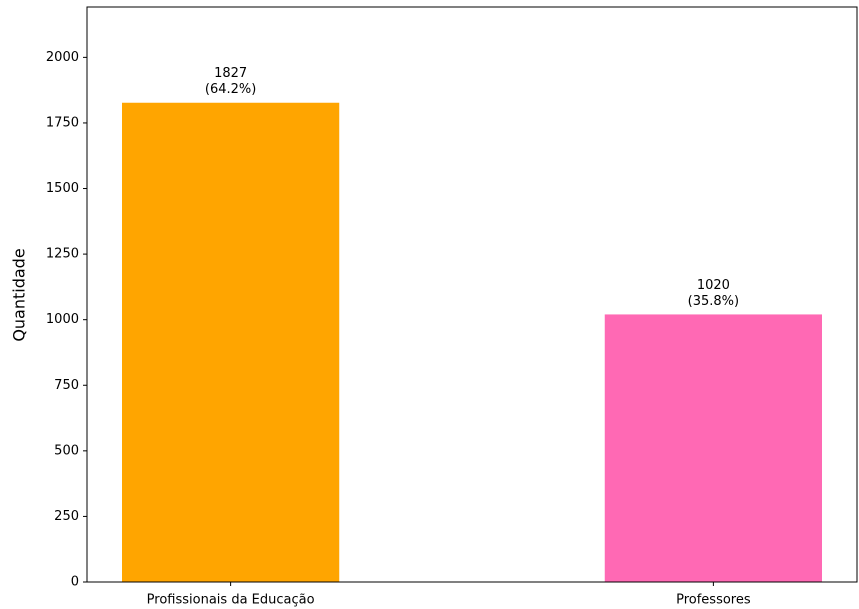 This screenshot has width=859, height=609. I want to click on y-tick-label: 750, so click(66, 385).